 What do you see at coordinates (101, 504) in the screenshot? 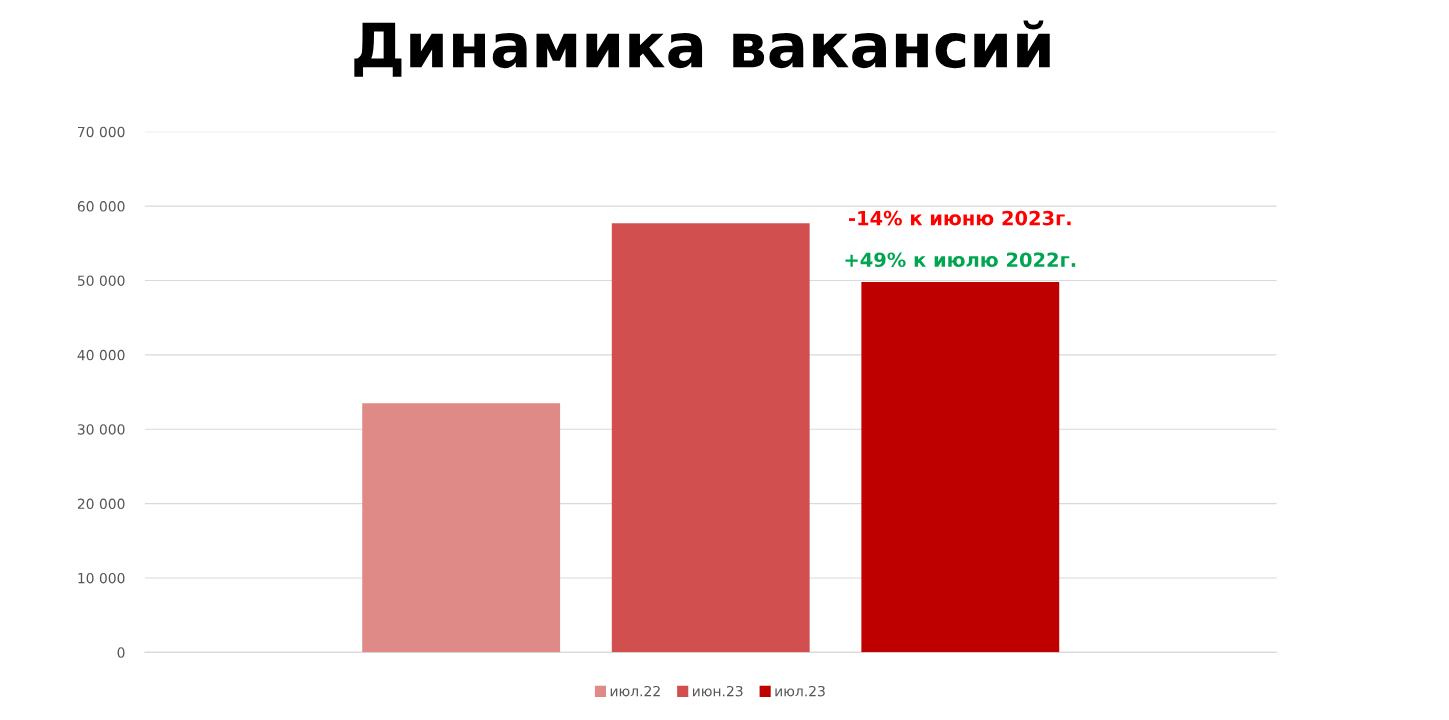
I see `y-tick-label: 20 000` at bounding box center [101, 504].